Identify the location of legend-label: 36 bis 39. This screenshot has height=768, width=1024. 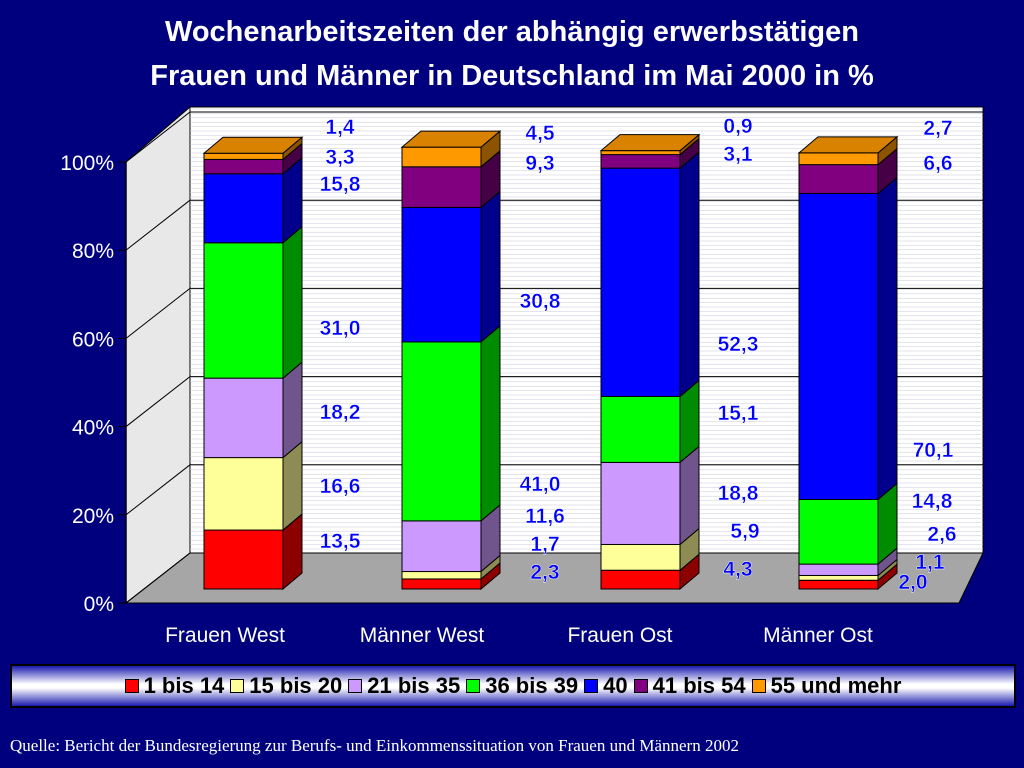
(532, 685).